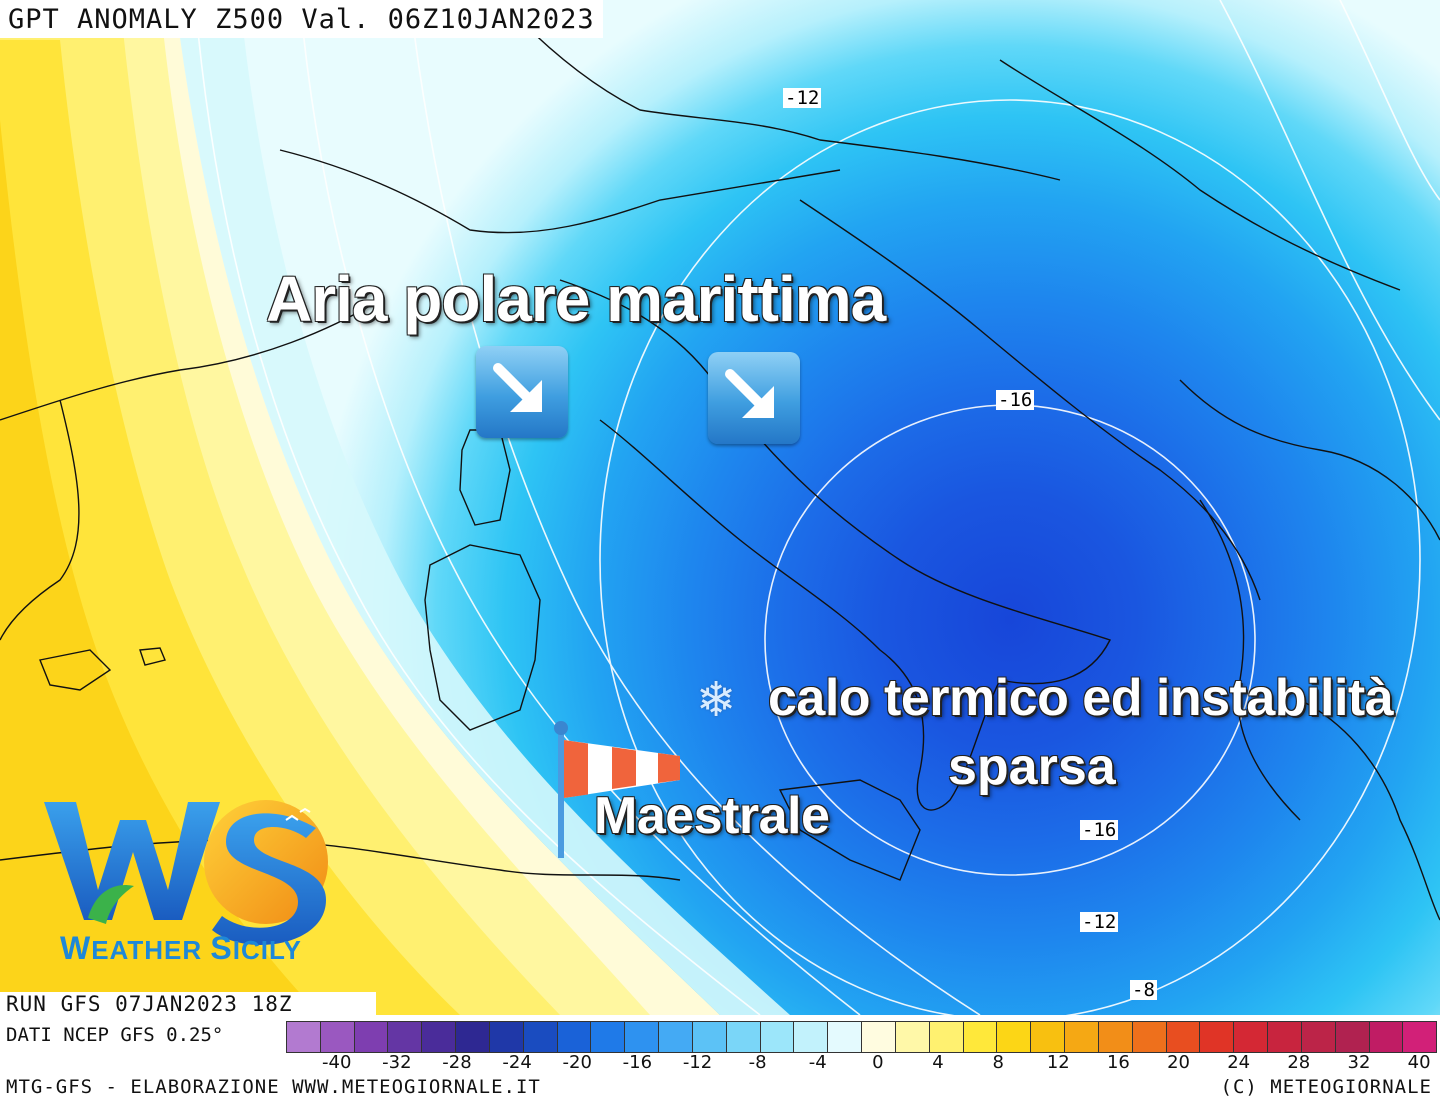 This screenshot has height=1108, width=1440. Describe the element at coordinates (115, 1035) in the screenshot. I see `data-source: DATI NCEP GFS 0.25°` at that location.